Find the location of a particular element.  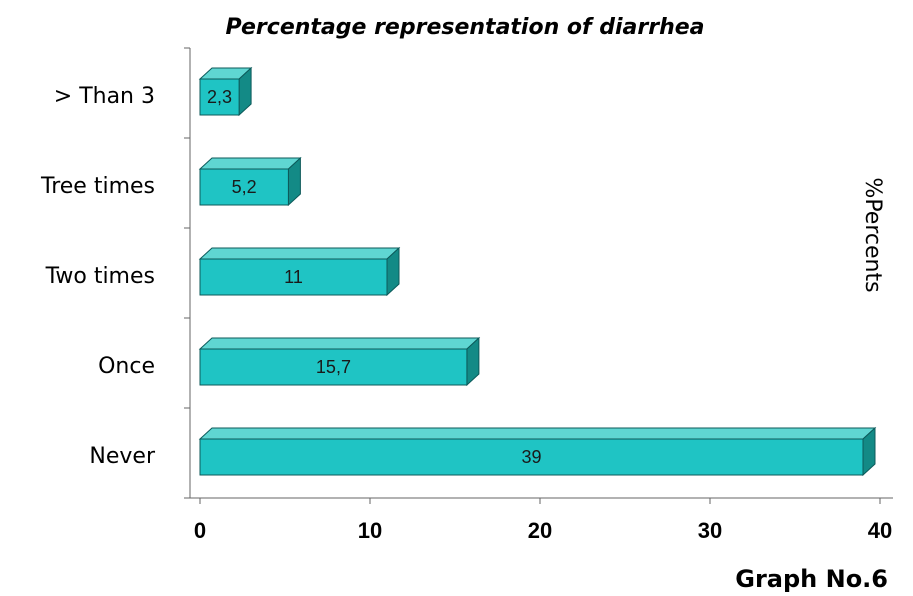

axis-label: %Percents is located at coordinates (872, 234).